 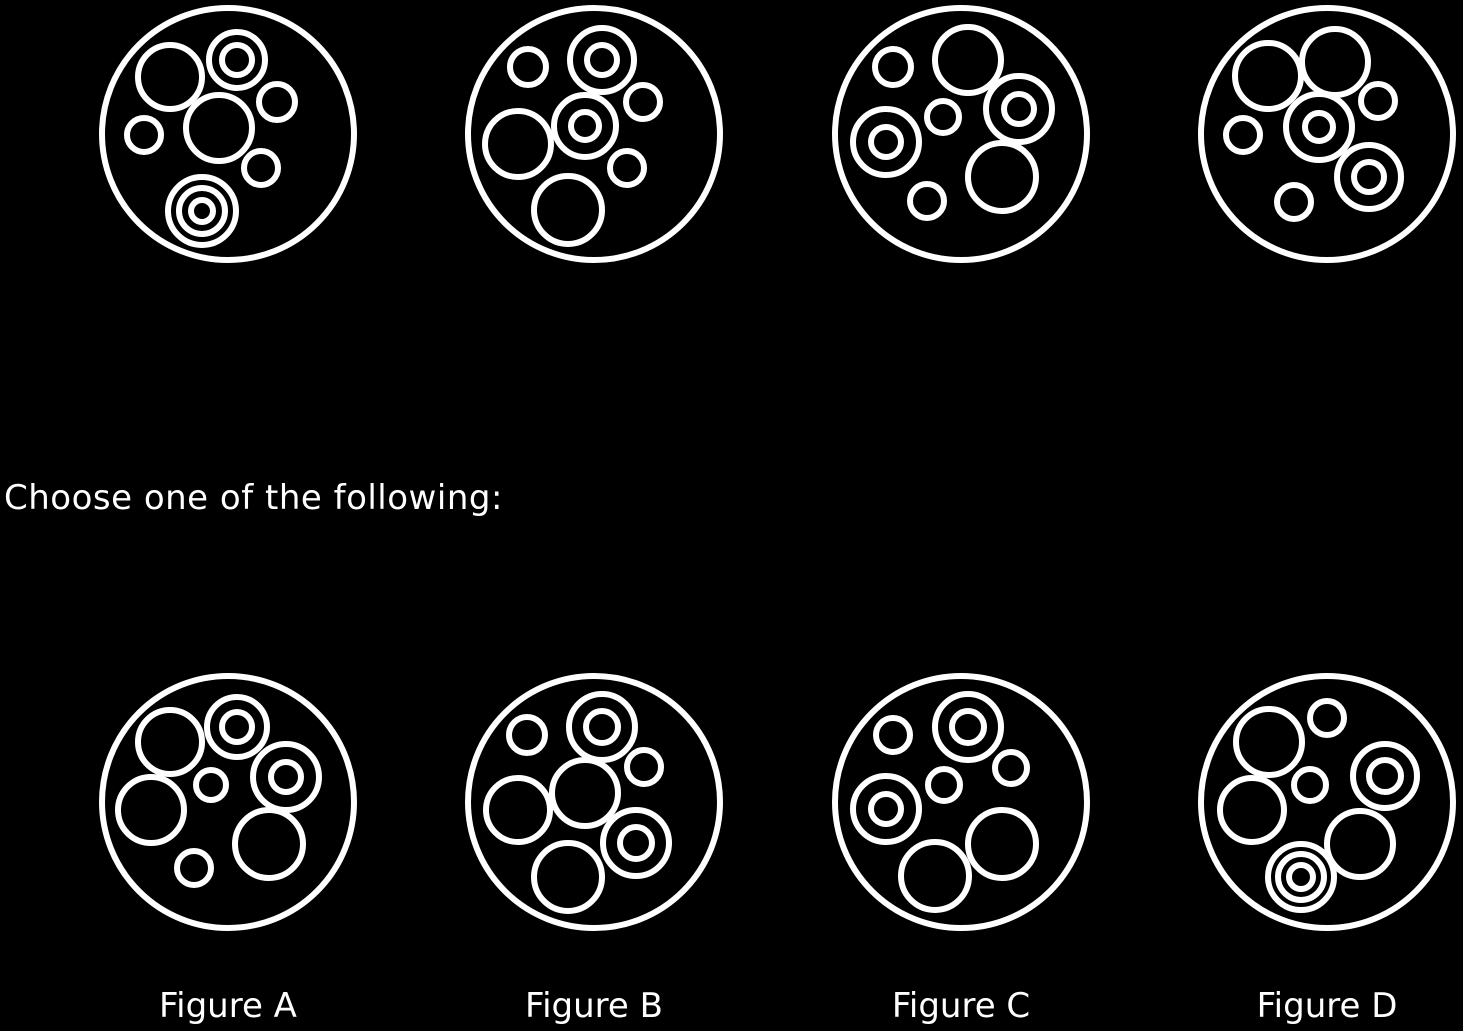 What do you see at coordinates (961, 802) in the screenshot?
I see `option-figure-c` at bounding box center [961, 802].